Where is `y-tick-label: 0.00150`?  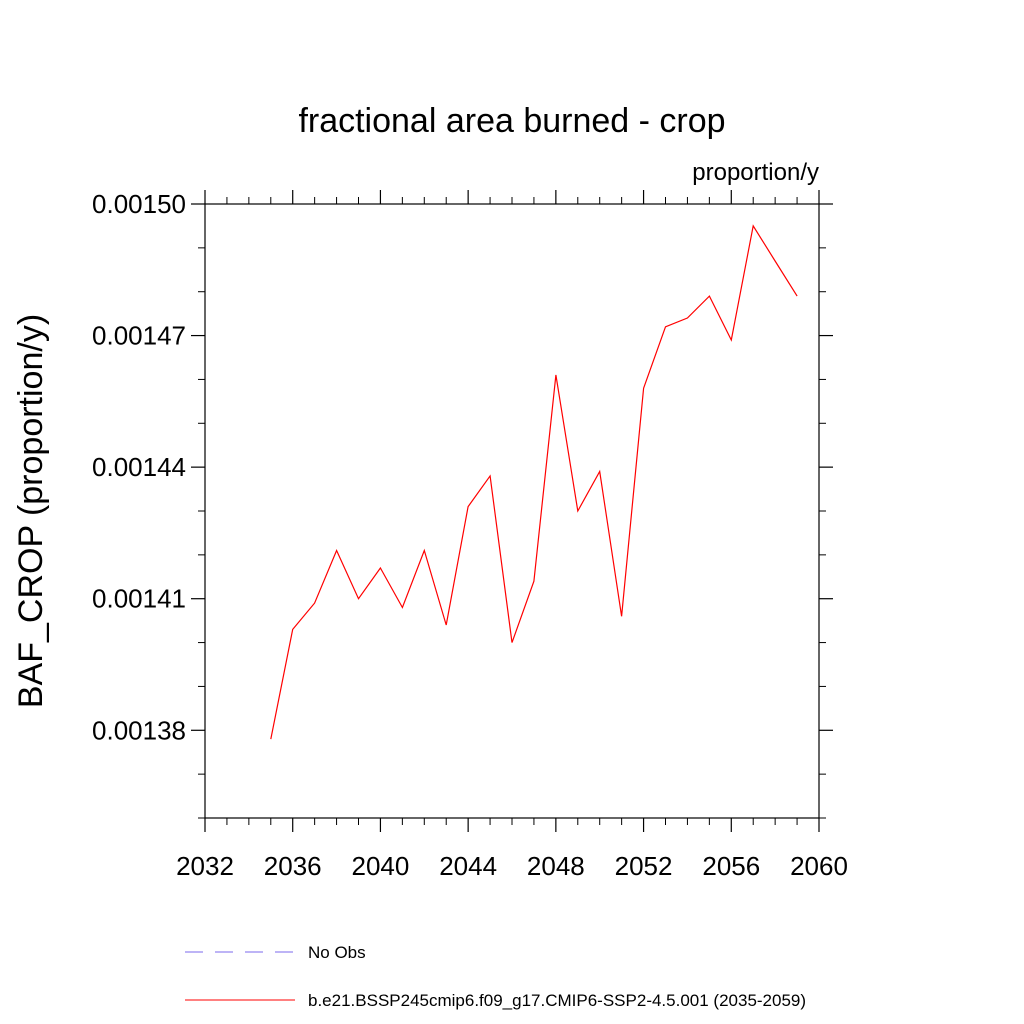
y-tick-label: 0.00150 is located at coordinates (139, 204).